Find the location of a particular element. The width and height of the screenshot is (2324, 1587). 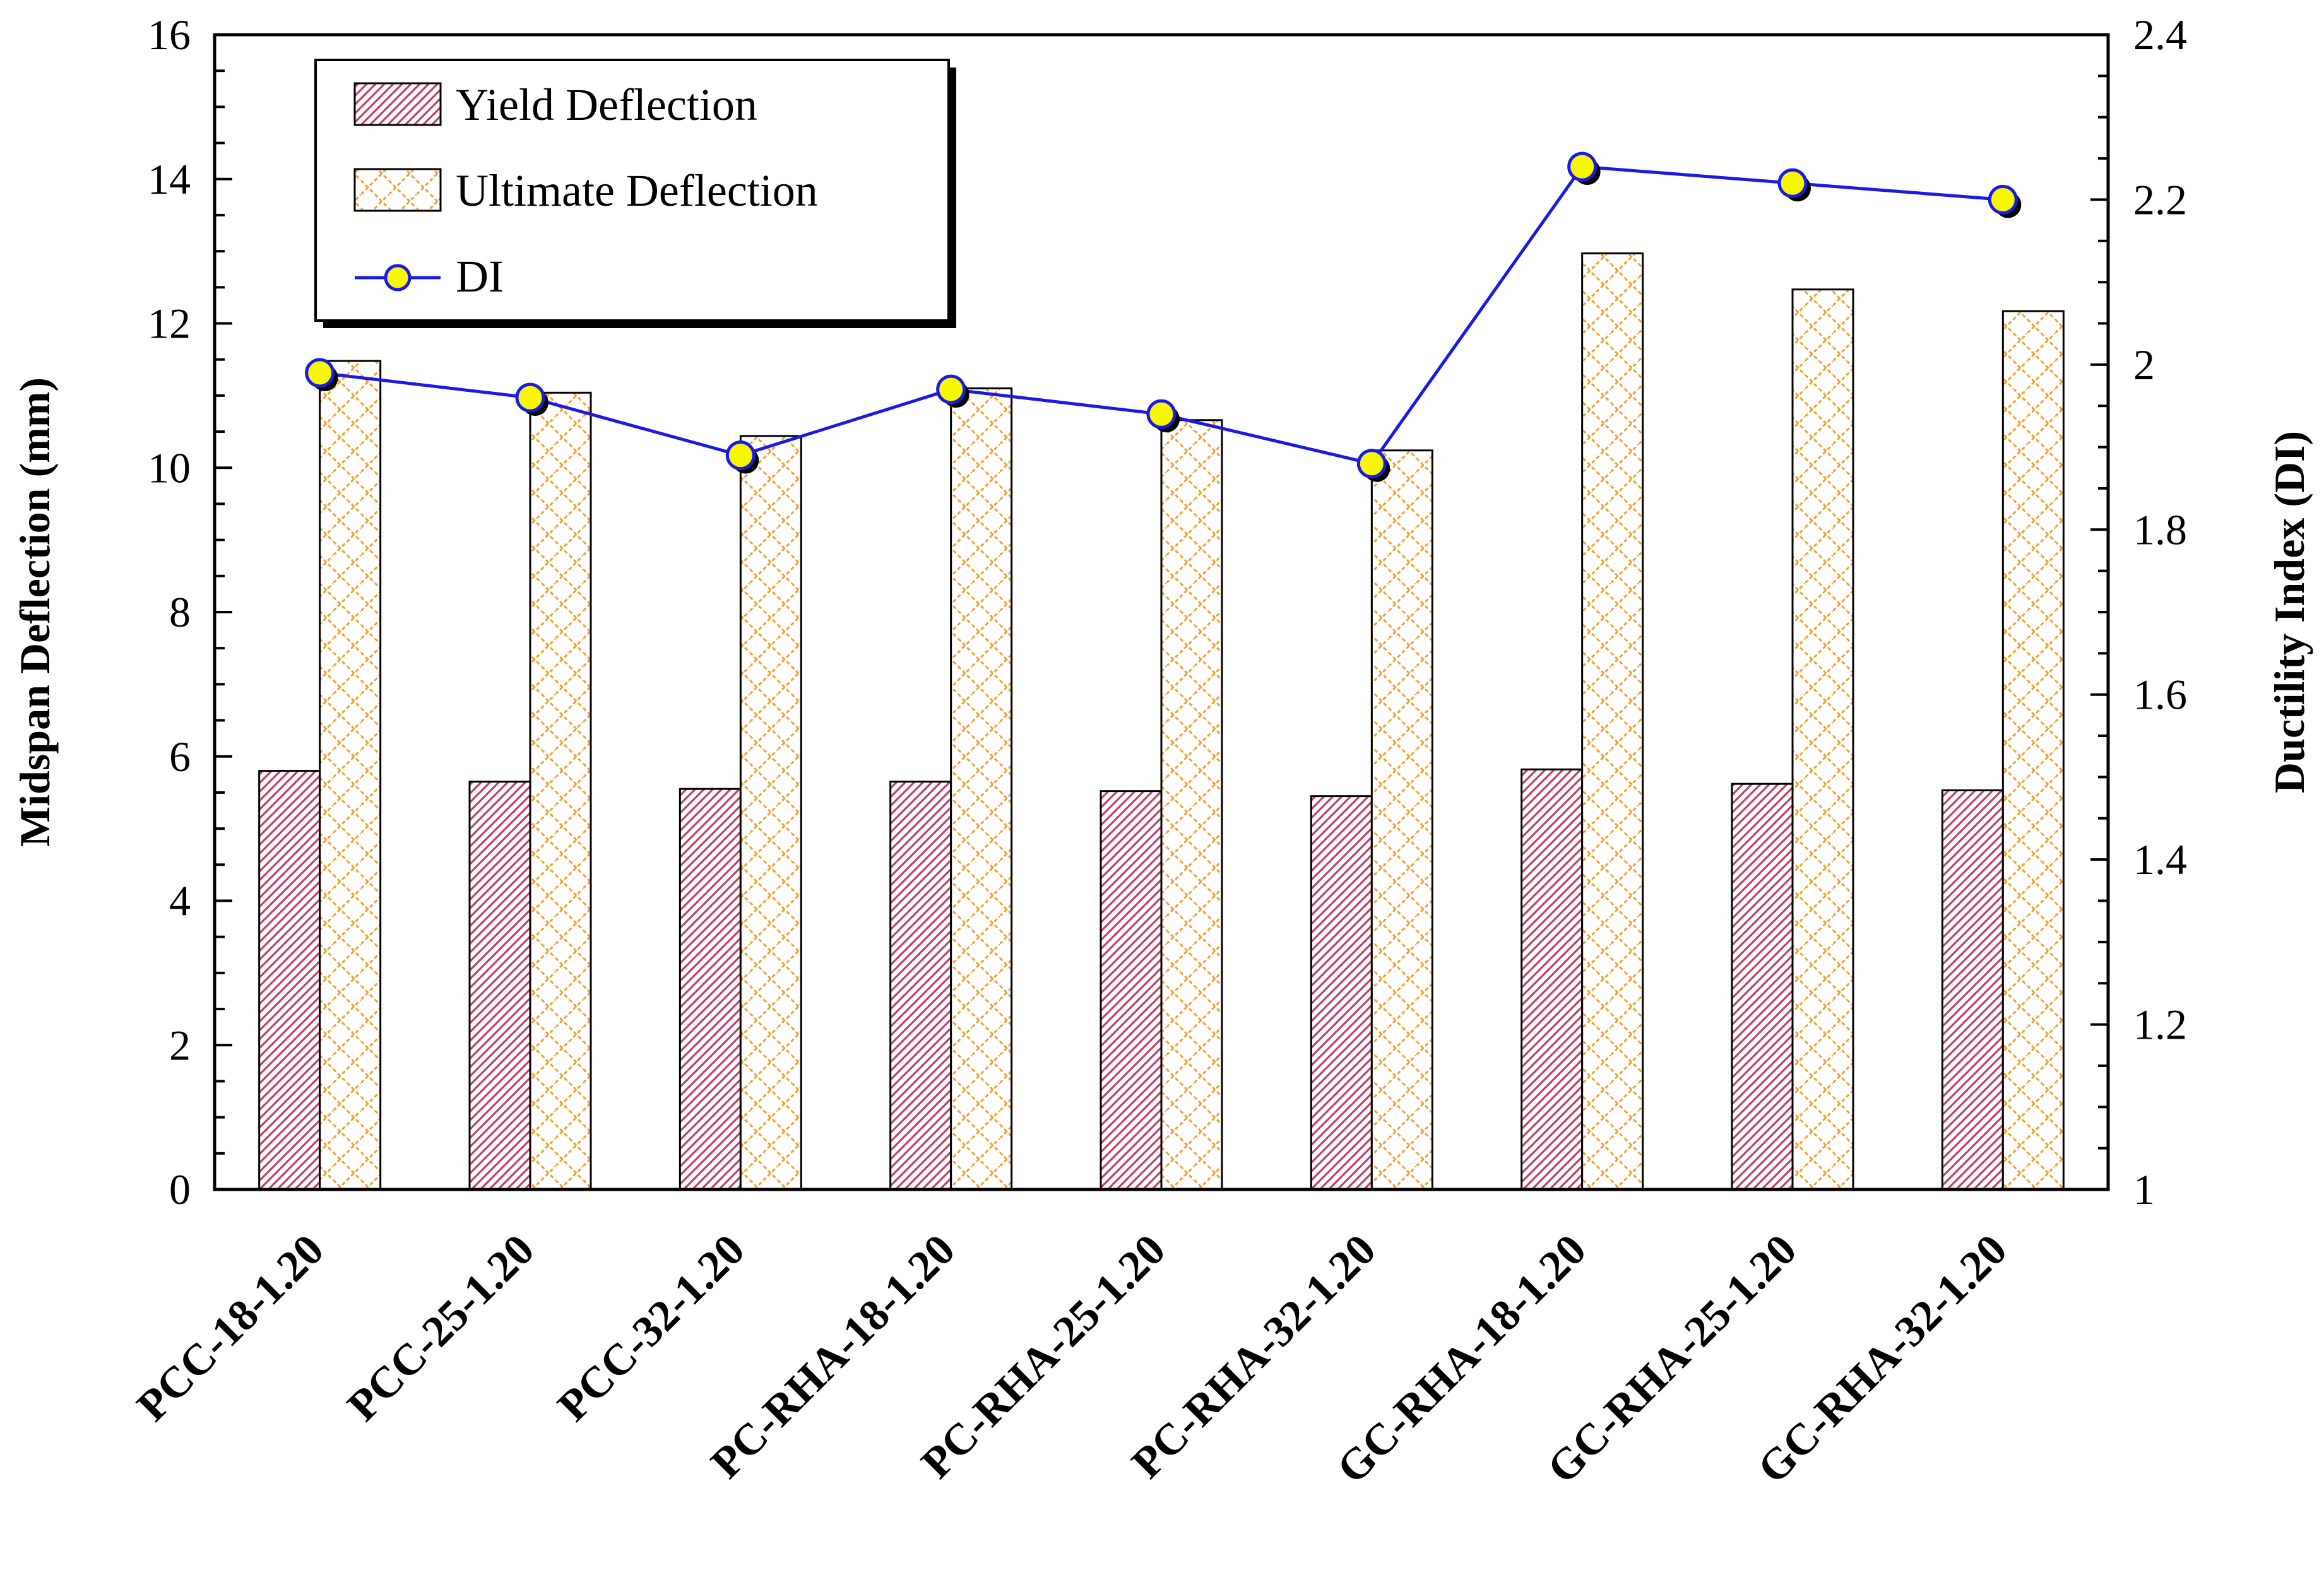

legend-label-ultimate: Ultimate Deflection is located at coordinates (637, 191).